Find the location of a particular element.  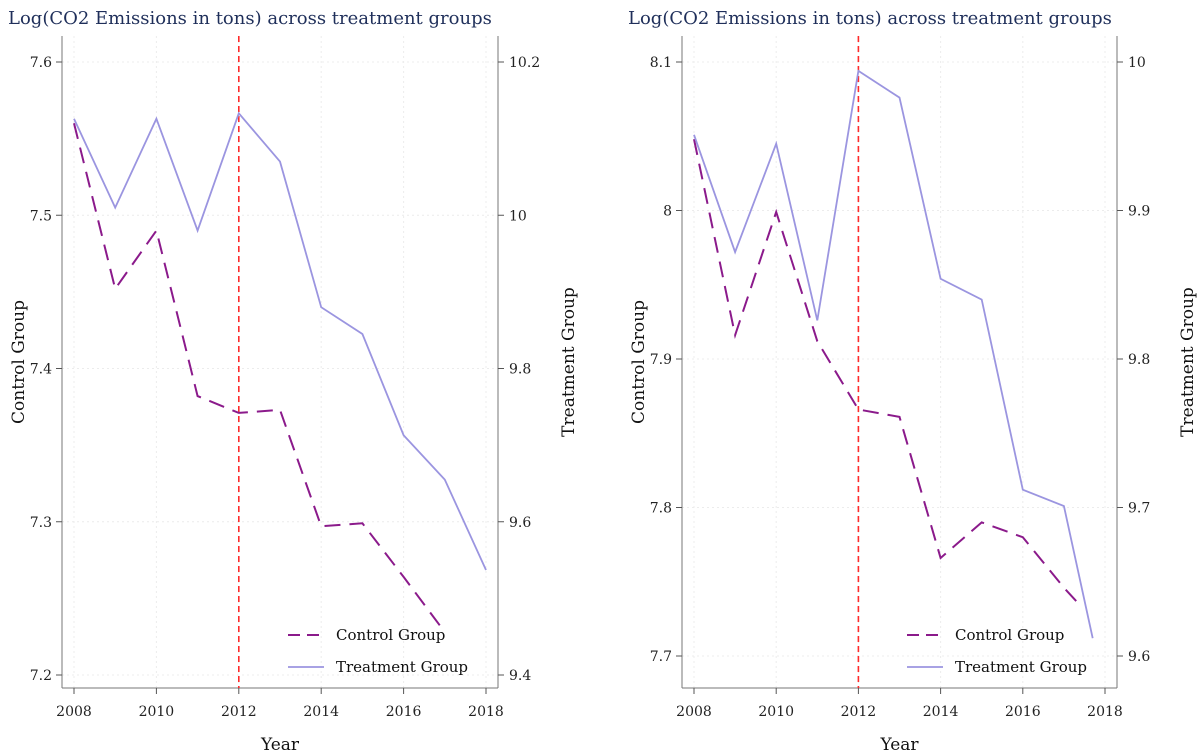

y-left-tick-label: 7.9 is located at coordinates (661, 360).